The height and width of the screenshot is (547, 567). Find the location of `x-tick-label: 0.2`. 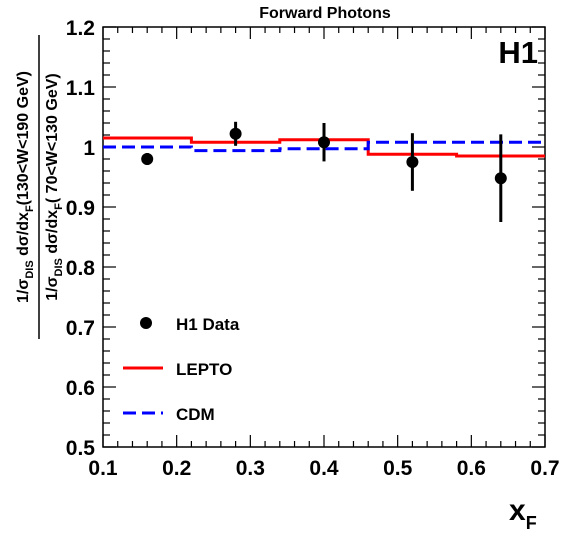

x-tick-label: 0.2 is located at coordinates (176, 468).